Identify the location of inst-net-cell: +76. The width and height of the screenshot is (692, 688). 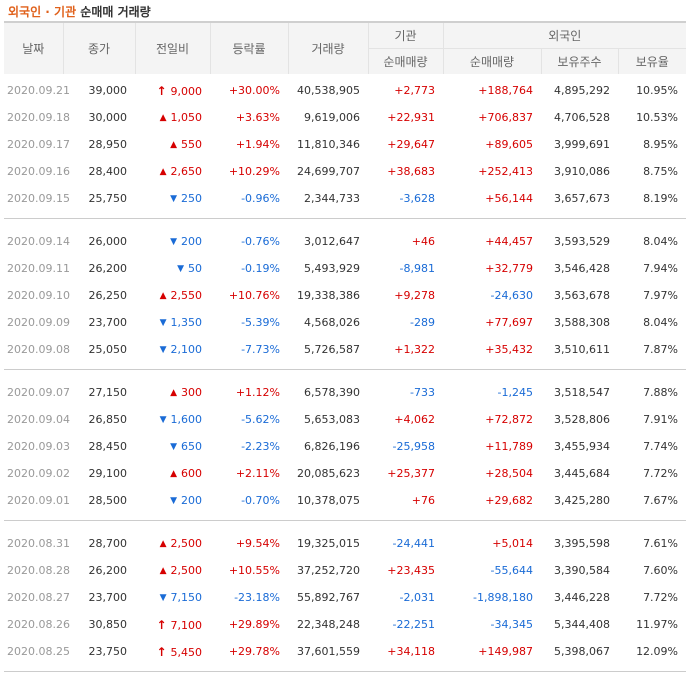
(423, 500).